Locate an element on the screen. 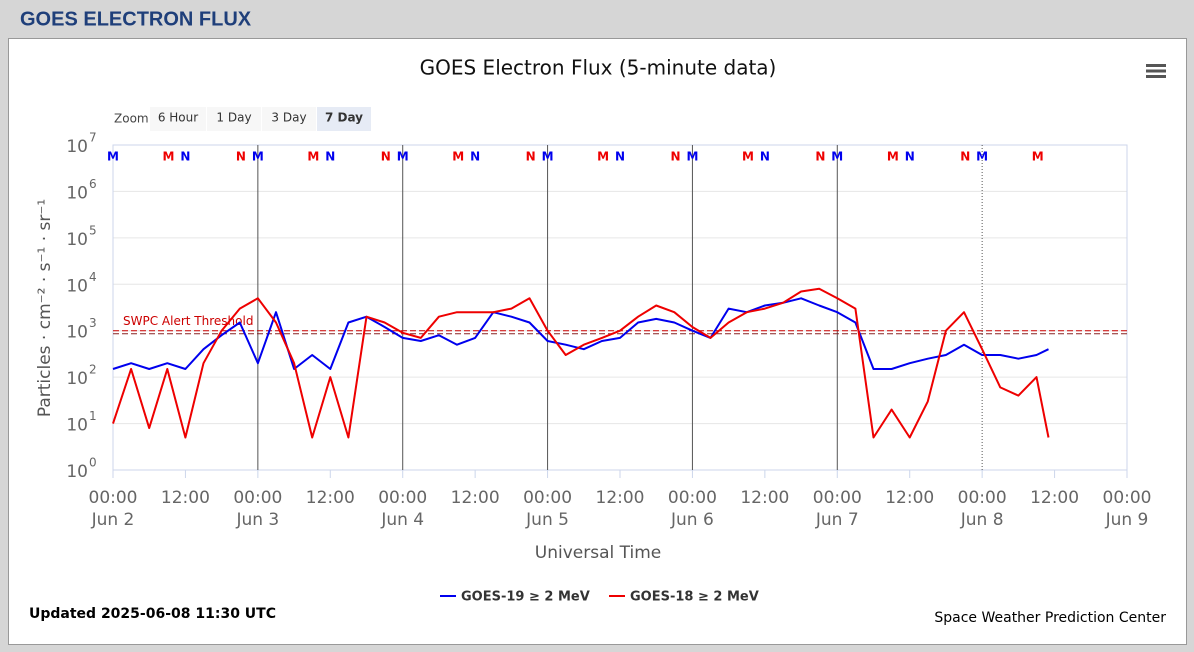  y-axis-title: Particles · cm⁻² · s⁻¹ · sr⁻¹ is located at coordinates (45, 308).